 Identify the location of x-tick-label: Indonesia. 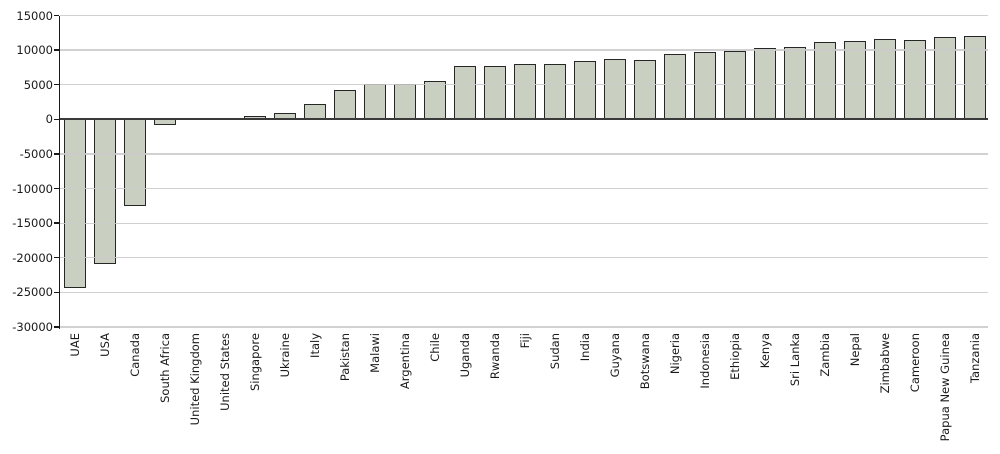
(705, 361).